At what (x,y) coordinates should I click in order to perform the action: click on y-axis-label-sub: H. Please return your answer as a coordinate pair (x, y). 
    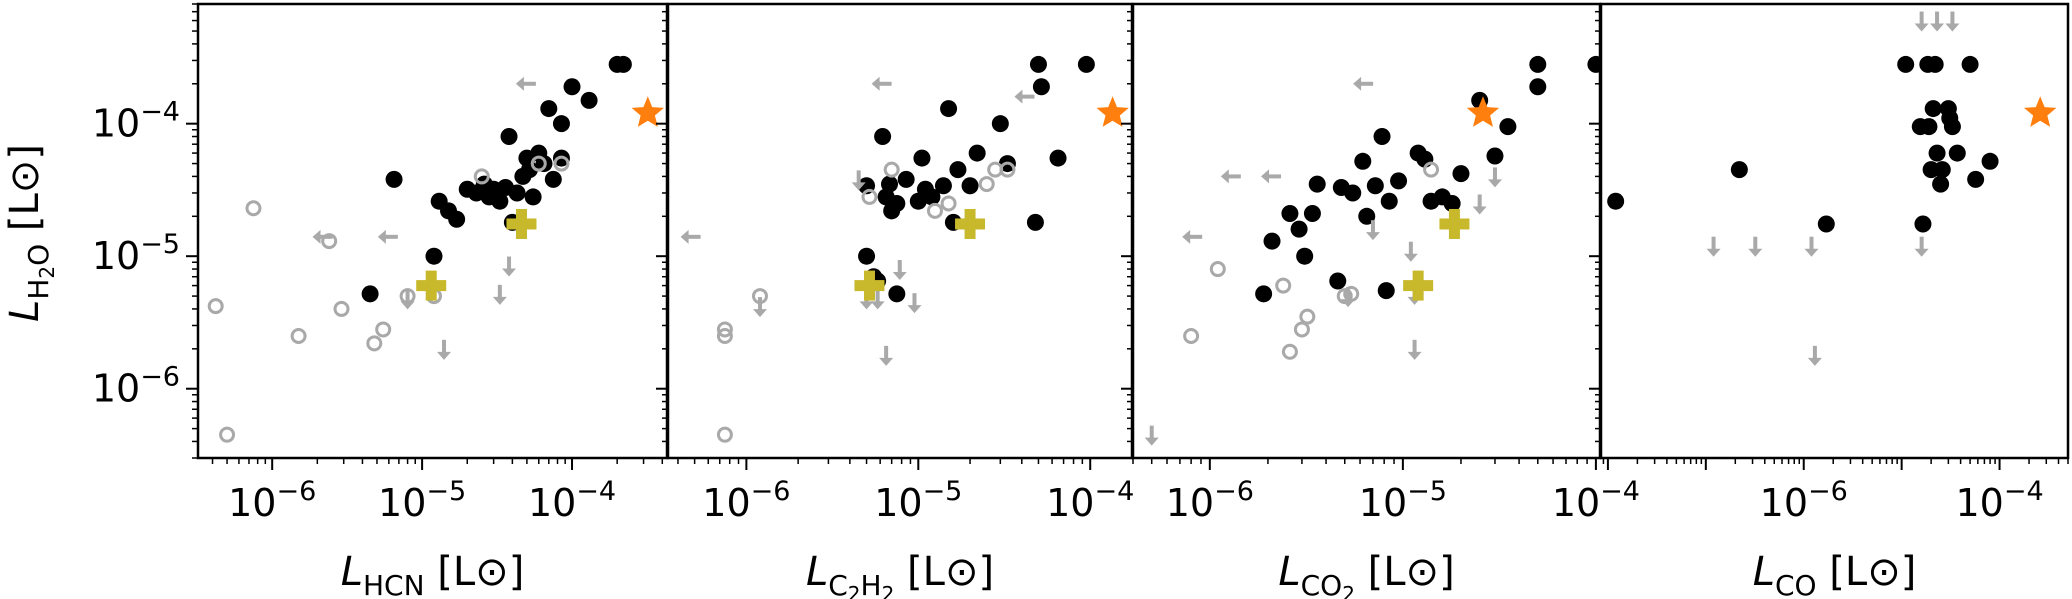
    Looking at the image, I should click on (38, 289).